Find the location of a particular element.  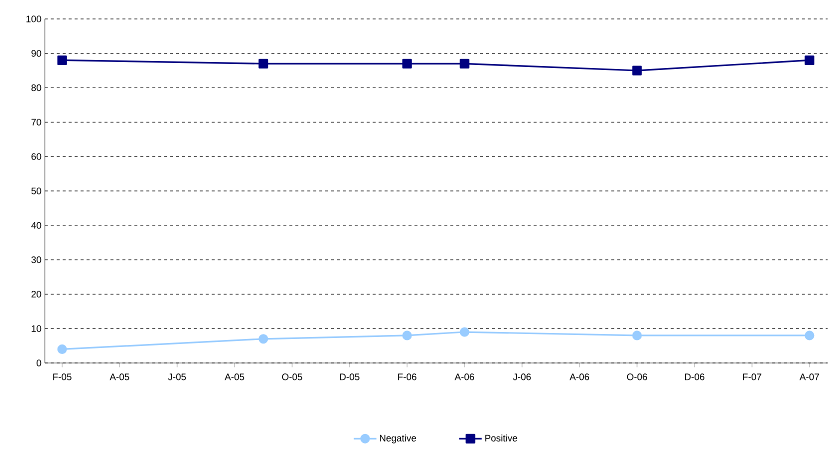

y-tick-label: 10 is located at coordinates (37, 328).